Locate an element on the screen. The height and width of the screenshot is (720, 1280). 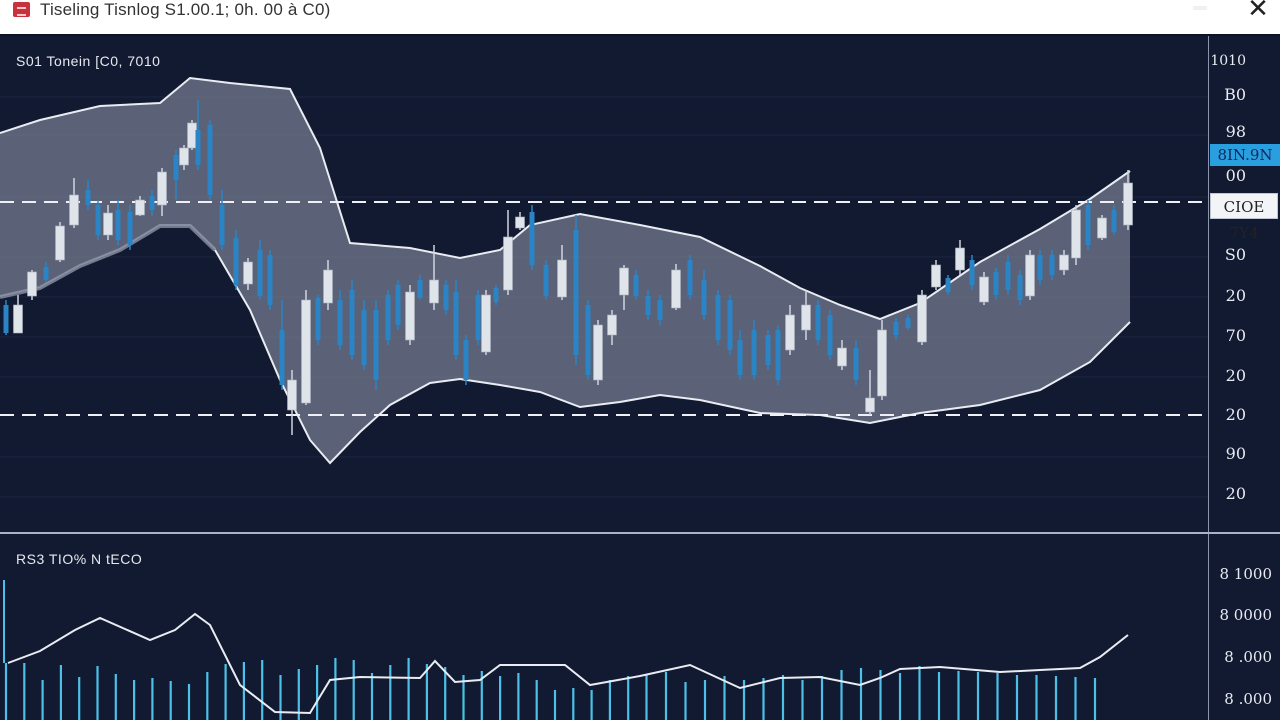
price-axis-tick: S0 is located at coordinates (1235, 254).